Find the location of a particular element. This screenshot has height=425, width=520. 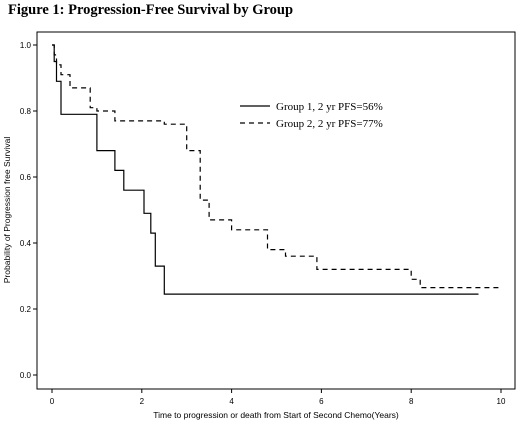

legend-label-group-1: Group 1, 2 yr PFS=56% is located at coordinates (329, 107).